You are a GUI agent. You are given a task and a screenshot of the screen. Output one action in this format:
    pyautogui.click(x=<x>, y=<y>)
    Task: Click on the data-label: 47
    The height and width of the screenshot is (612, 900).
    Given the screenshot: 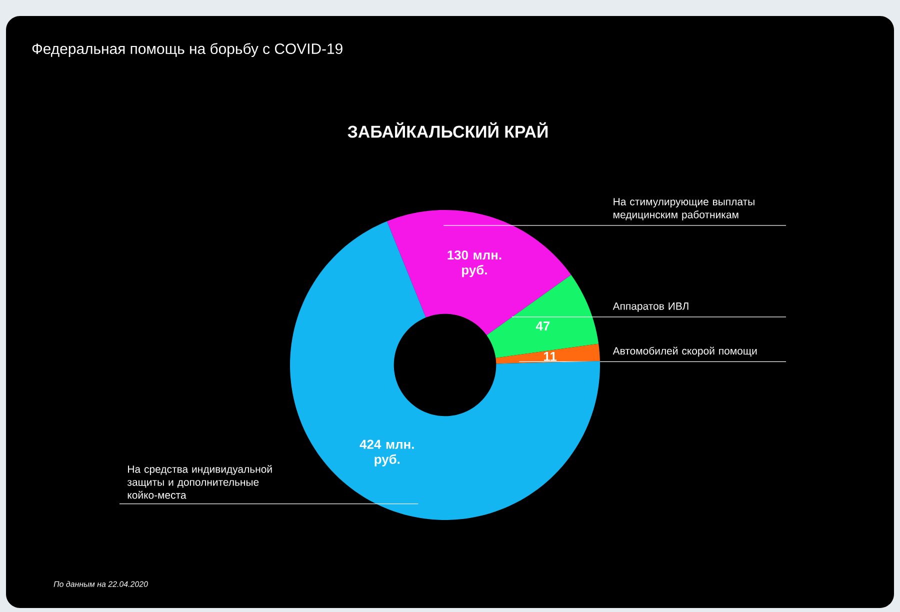 What is the action you would take?
    pyautogui.click(x=543, y=326)
    